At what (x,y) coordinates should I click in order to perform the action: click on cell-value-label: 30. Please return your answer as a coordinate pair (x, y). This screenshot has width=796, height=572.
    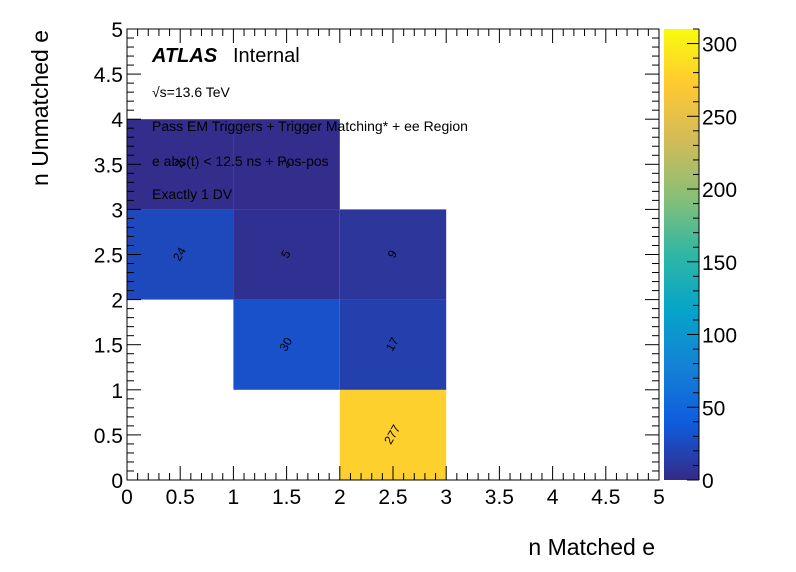
    Looking at the image, I should click on (285, 344).